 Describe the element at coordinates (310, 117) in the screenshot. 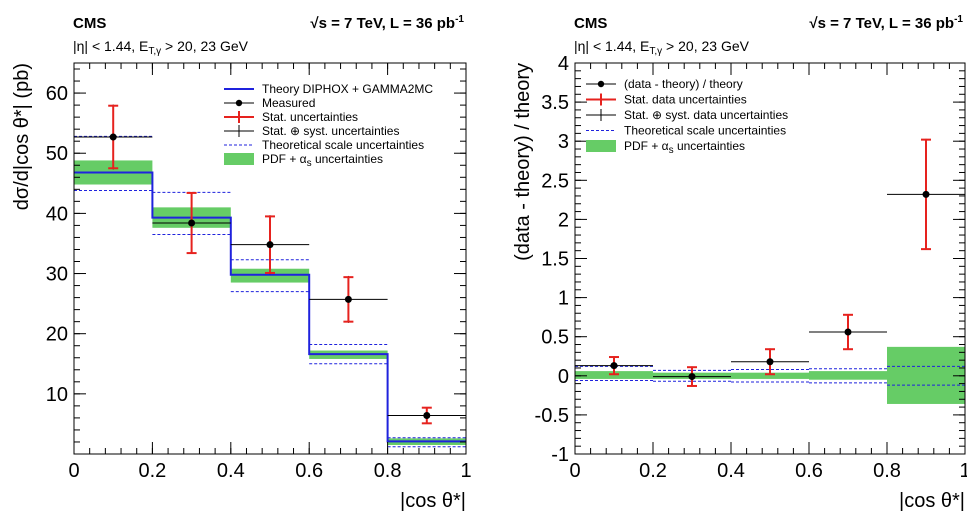

I see `legend-label: Stat. uncertainties` at that location.